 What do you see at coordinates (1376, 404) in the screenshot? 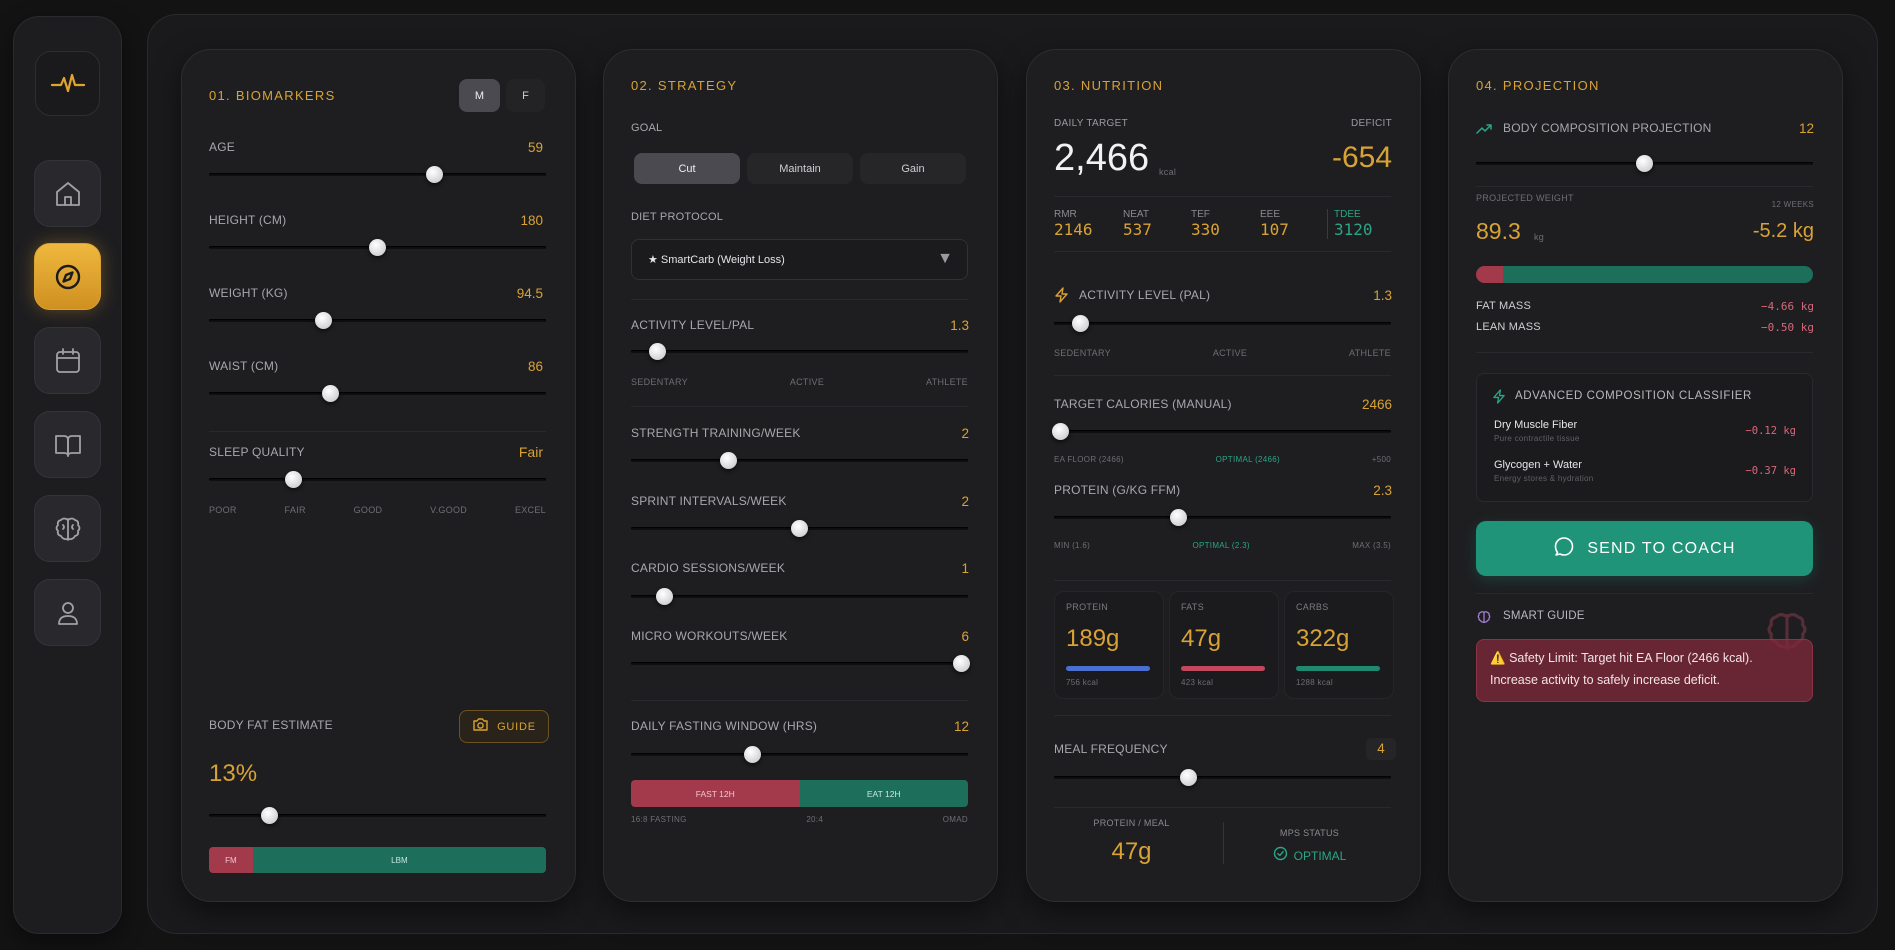
I see `target-calories-value: 2466` at bounding box center [1376, 404].